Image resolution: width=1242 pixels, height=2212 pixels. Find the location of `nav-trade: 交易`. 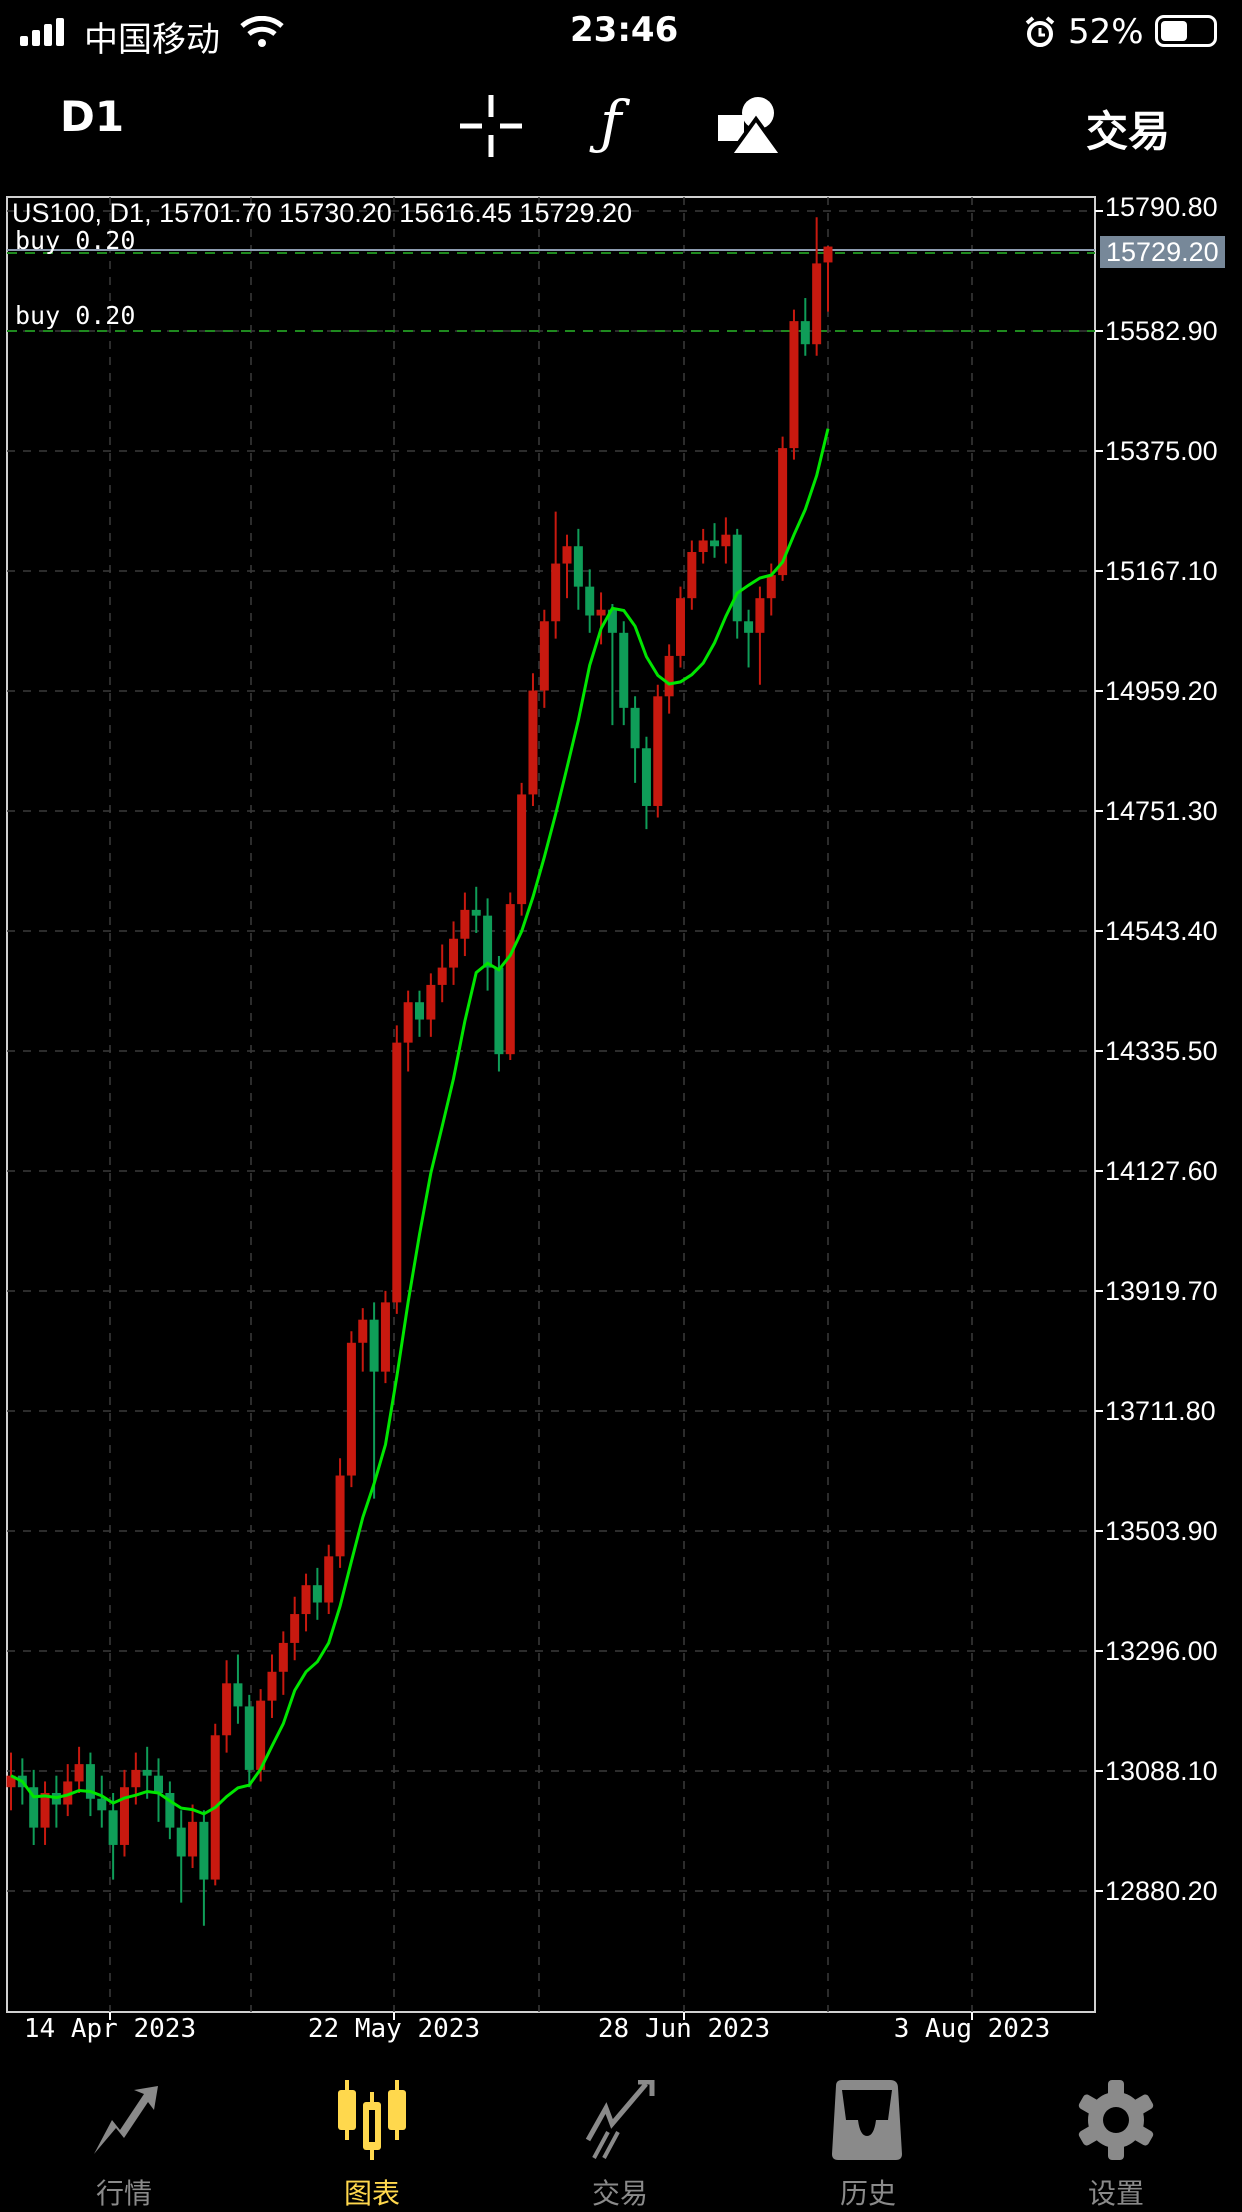

nav-trade: 交易 is located at coordinates (620, 2145).